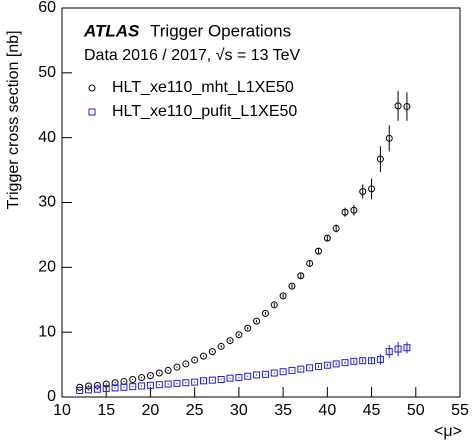 This screenshot has height=440, width=474. What do you see at coordinates (47, 137) in the screenshot?
I see `y-tick-label: 40` at bounding box center [47, 137].